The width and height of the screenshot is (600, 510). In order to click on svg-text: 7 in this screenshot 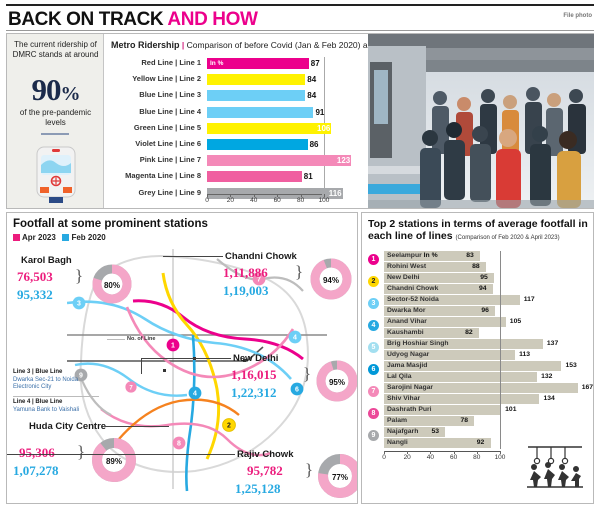, I will do `click(131, 388)`.